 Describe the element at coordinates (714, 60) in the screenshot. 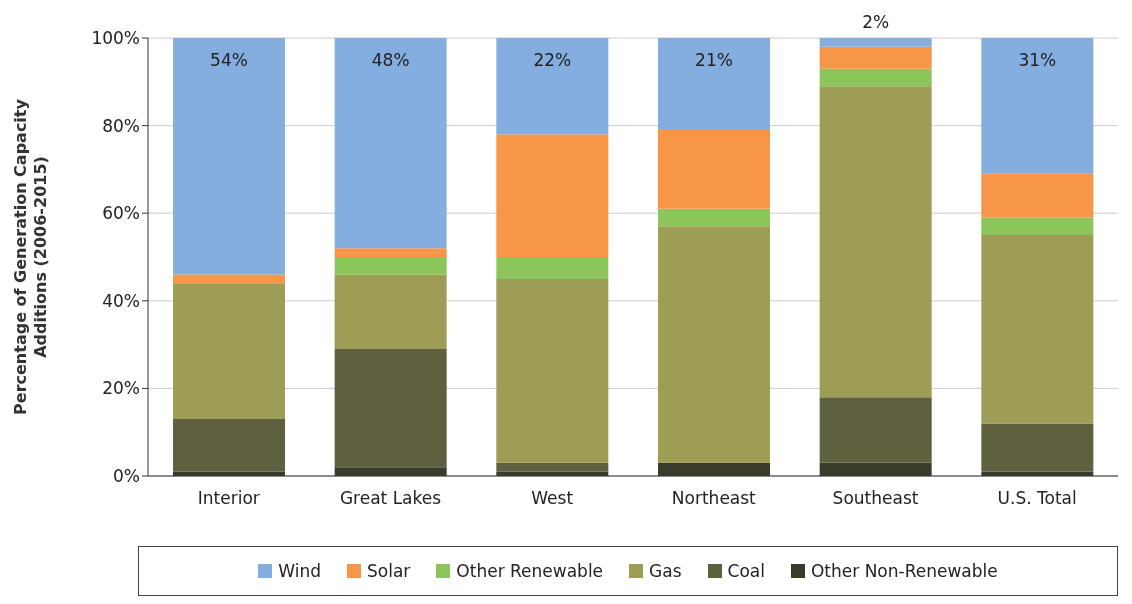

I see `data-label: 21%` at that location.